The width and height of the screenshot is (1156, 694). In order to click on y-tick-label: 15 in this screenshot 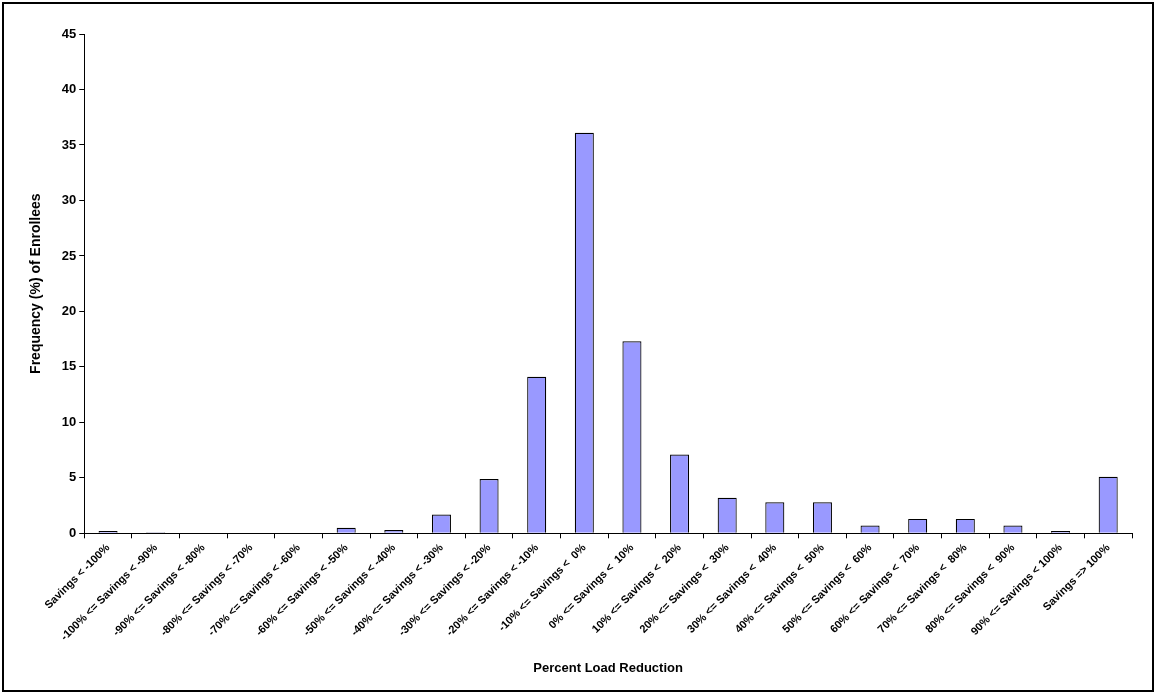, I will do `click(69, 366)`.